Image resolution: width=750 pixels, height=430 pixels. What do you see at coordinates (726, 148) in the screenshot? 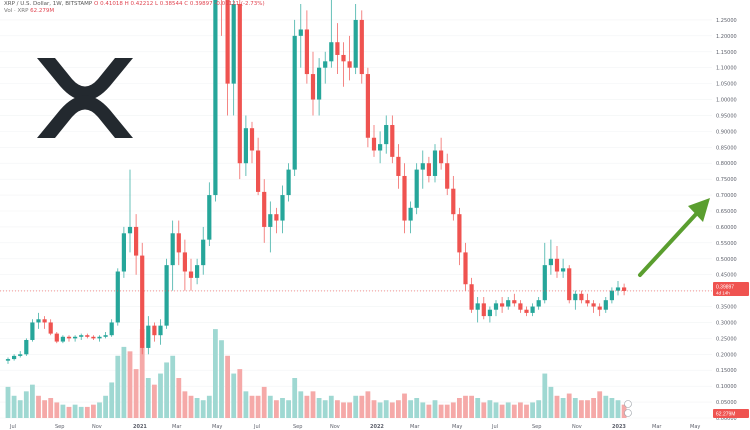
I see `price-tick-label: 0.85000` at bounding box center [726, 148].